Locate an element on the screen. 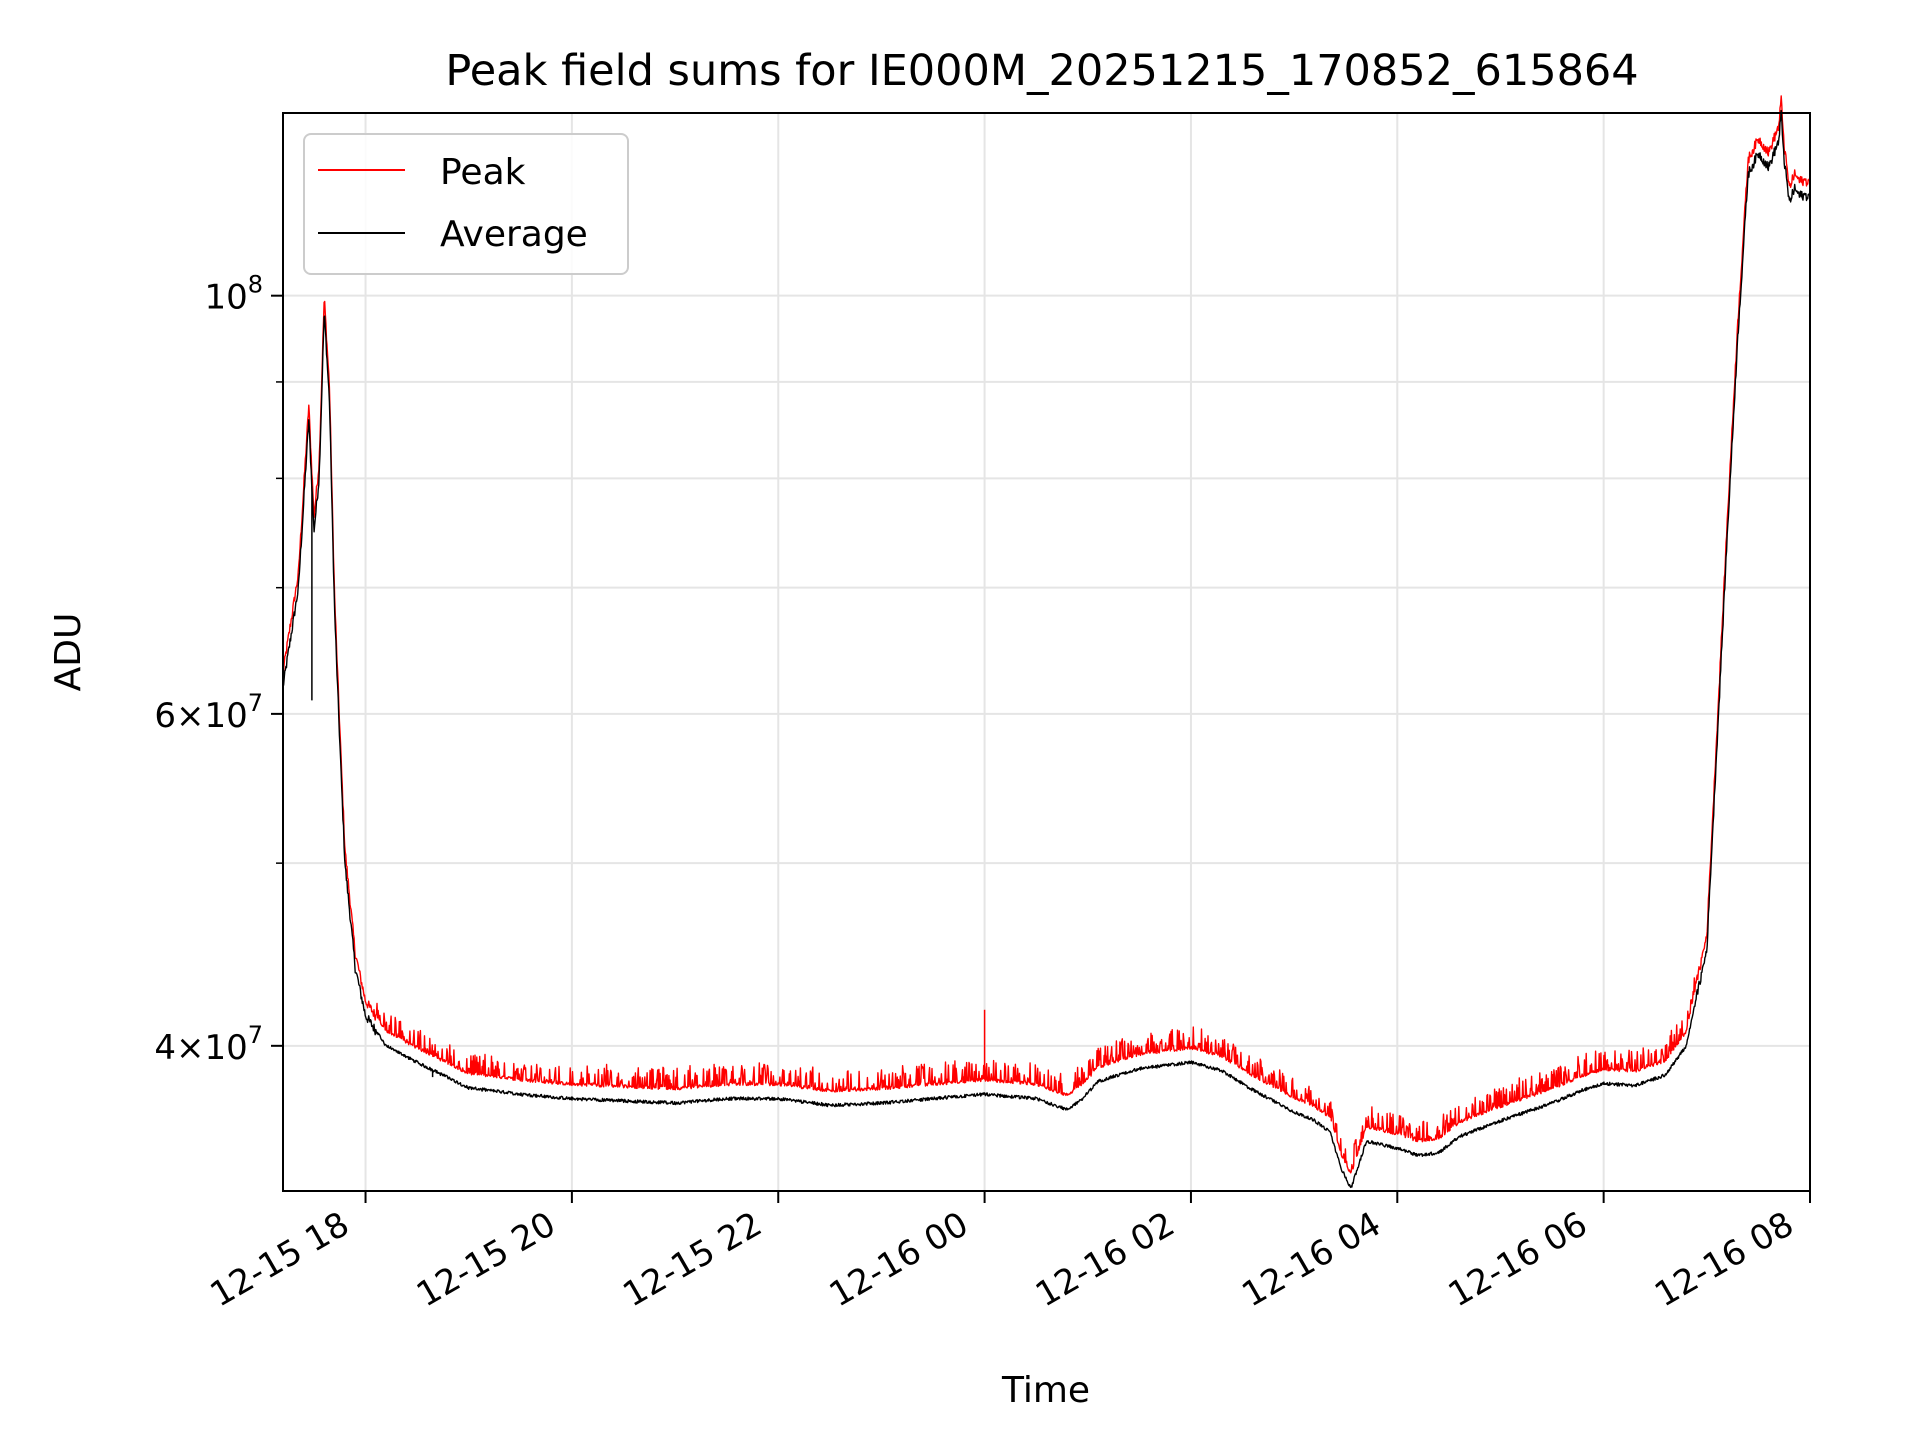 The width and height of the screenshot is (1920, 1440). y-tick-label: 4×107 is located at coordinates (208, 1044).